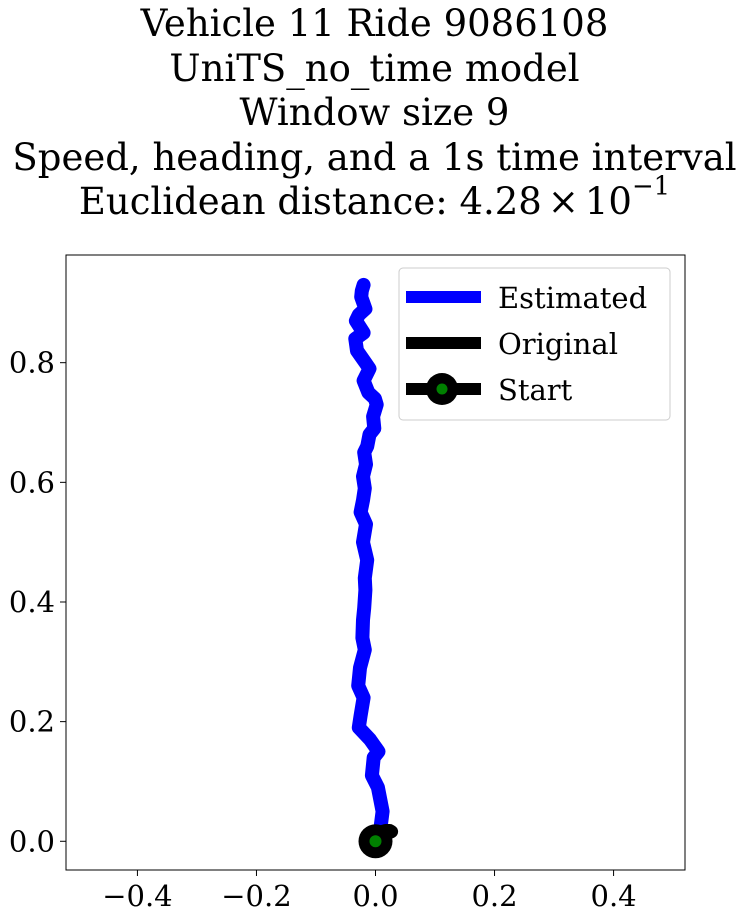  I want to click on distance-exponent: −1, so click(651, 186).